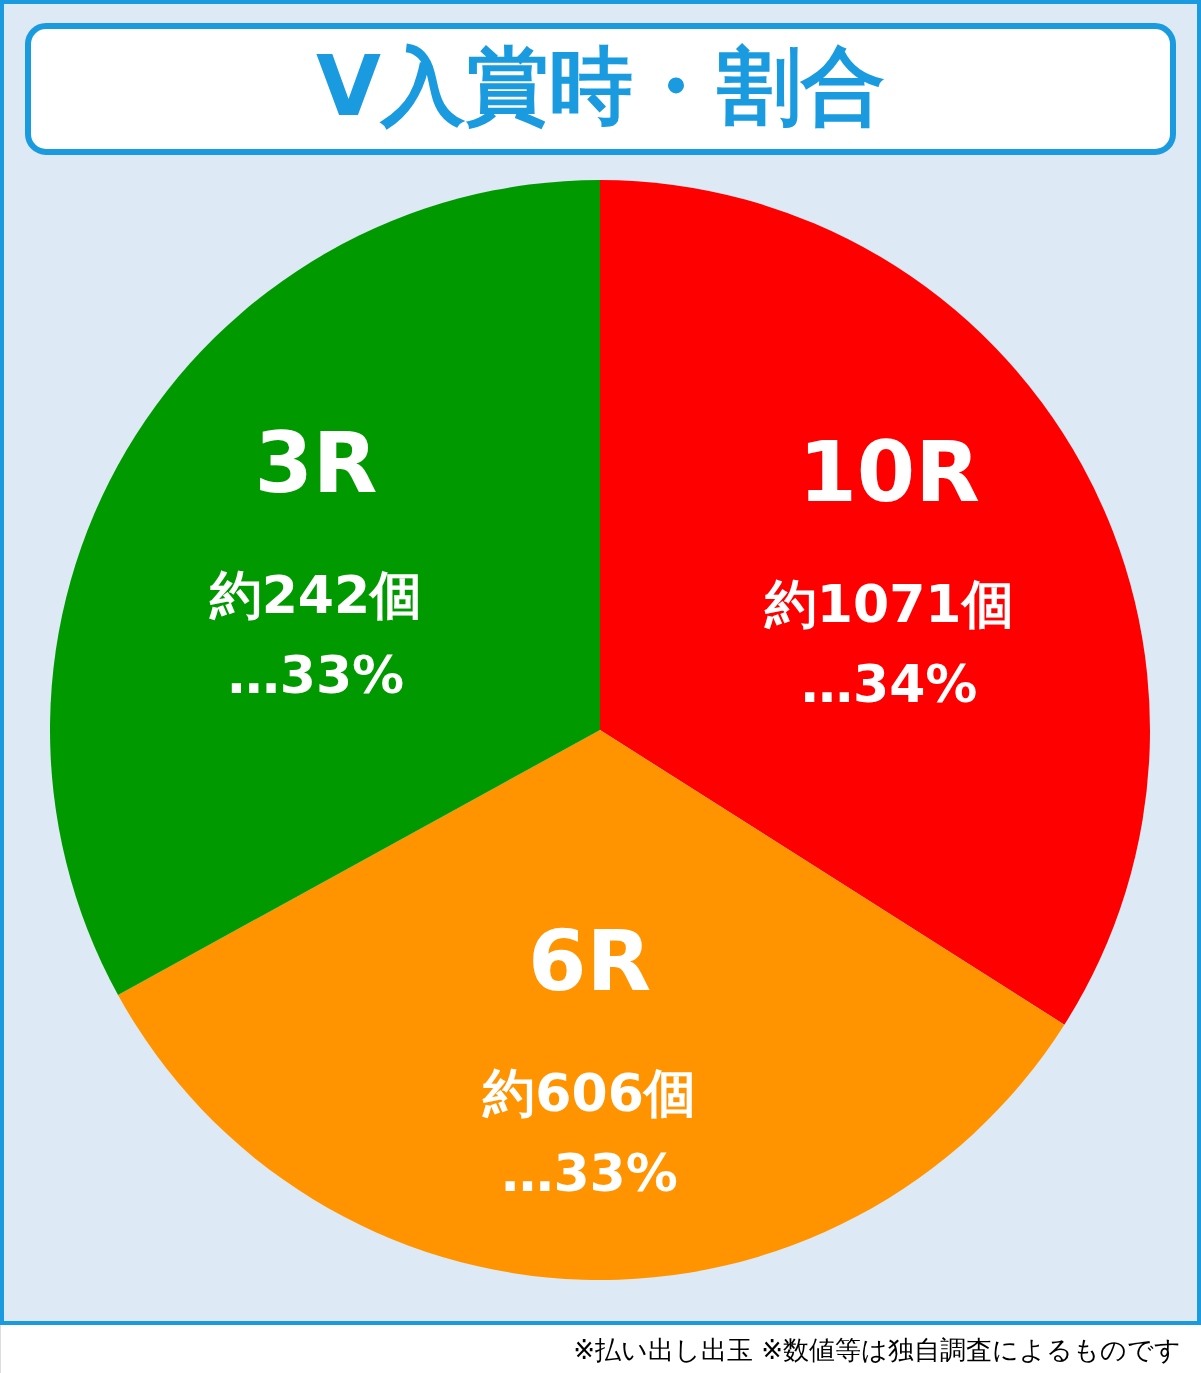  What do you see at coordinates (877, 1350) in the screenshot?
I see `text: ※払い出し出玉 ※数値等は独自調査によるものです` at bounding box center [877, 1350].